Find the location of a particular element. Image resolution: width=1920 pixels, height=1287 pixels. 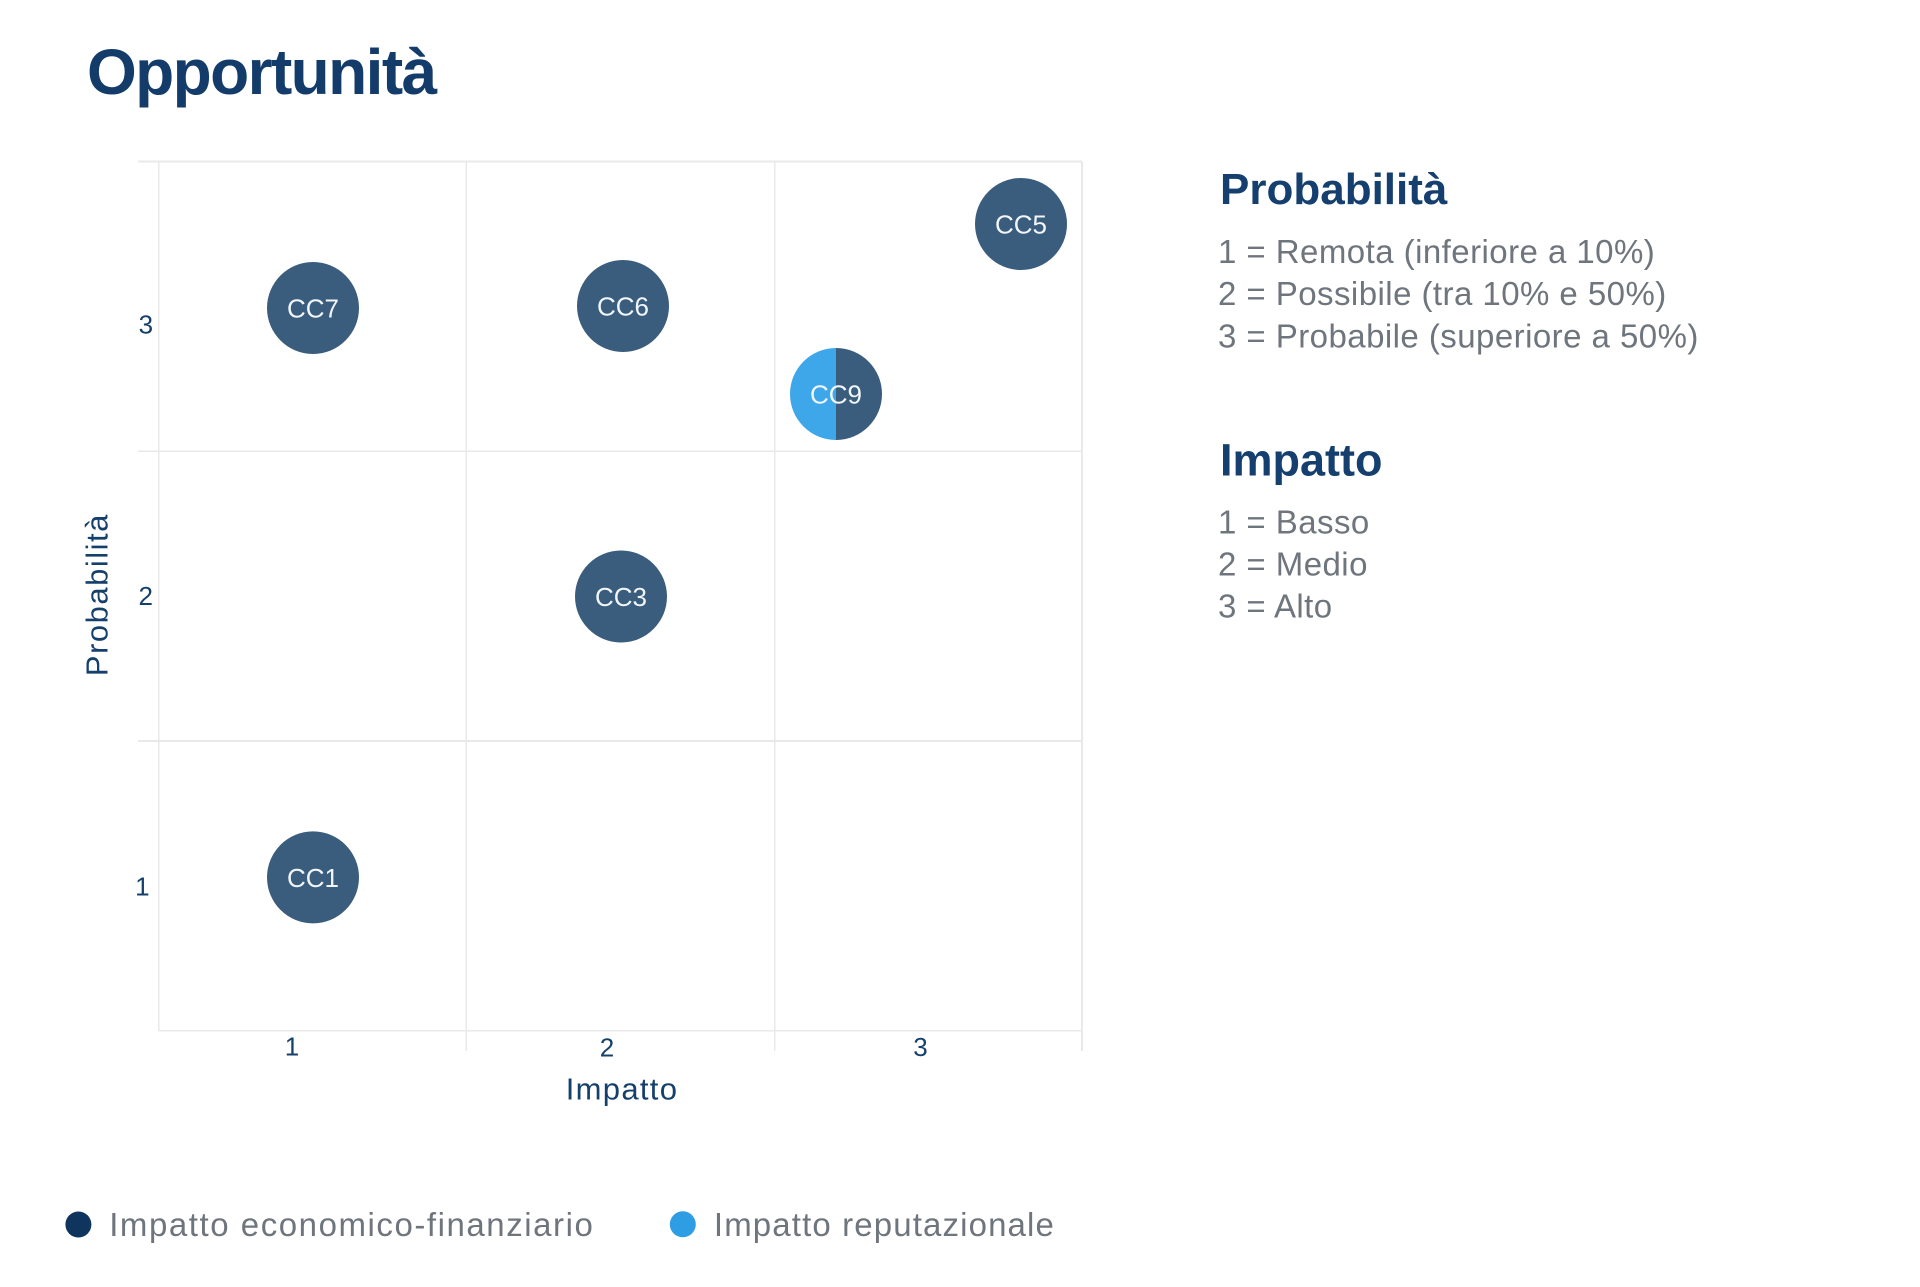

svg-text: 2 = Medio is located at coordinates (1293, 564).